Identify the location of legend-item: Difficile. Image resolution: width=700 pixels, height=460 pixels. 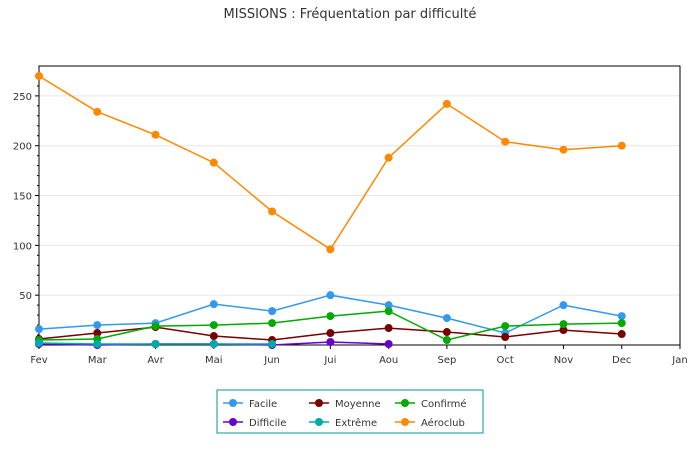
(254, 423).